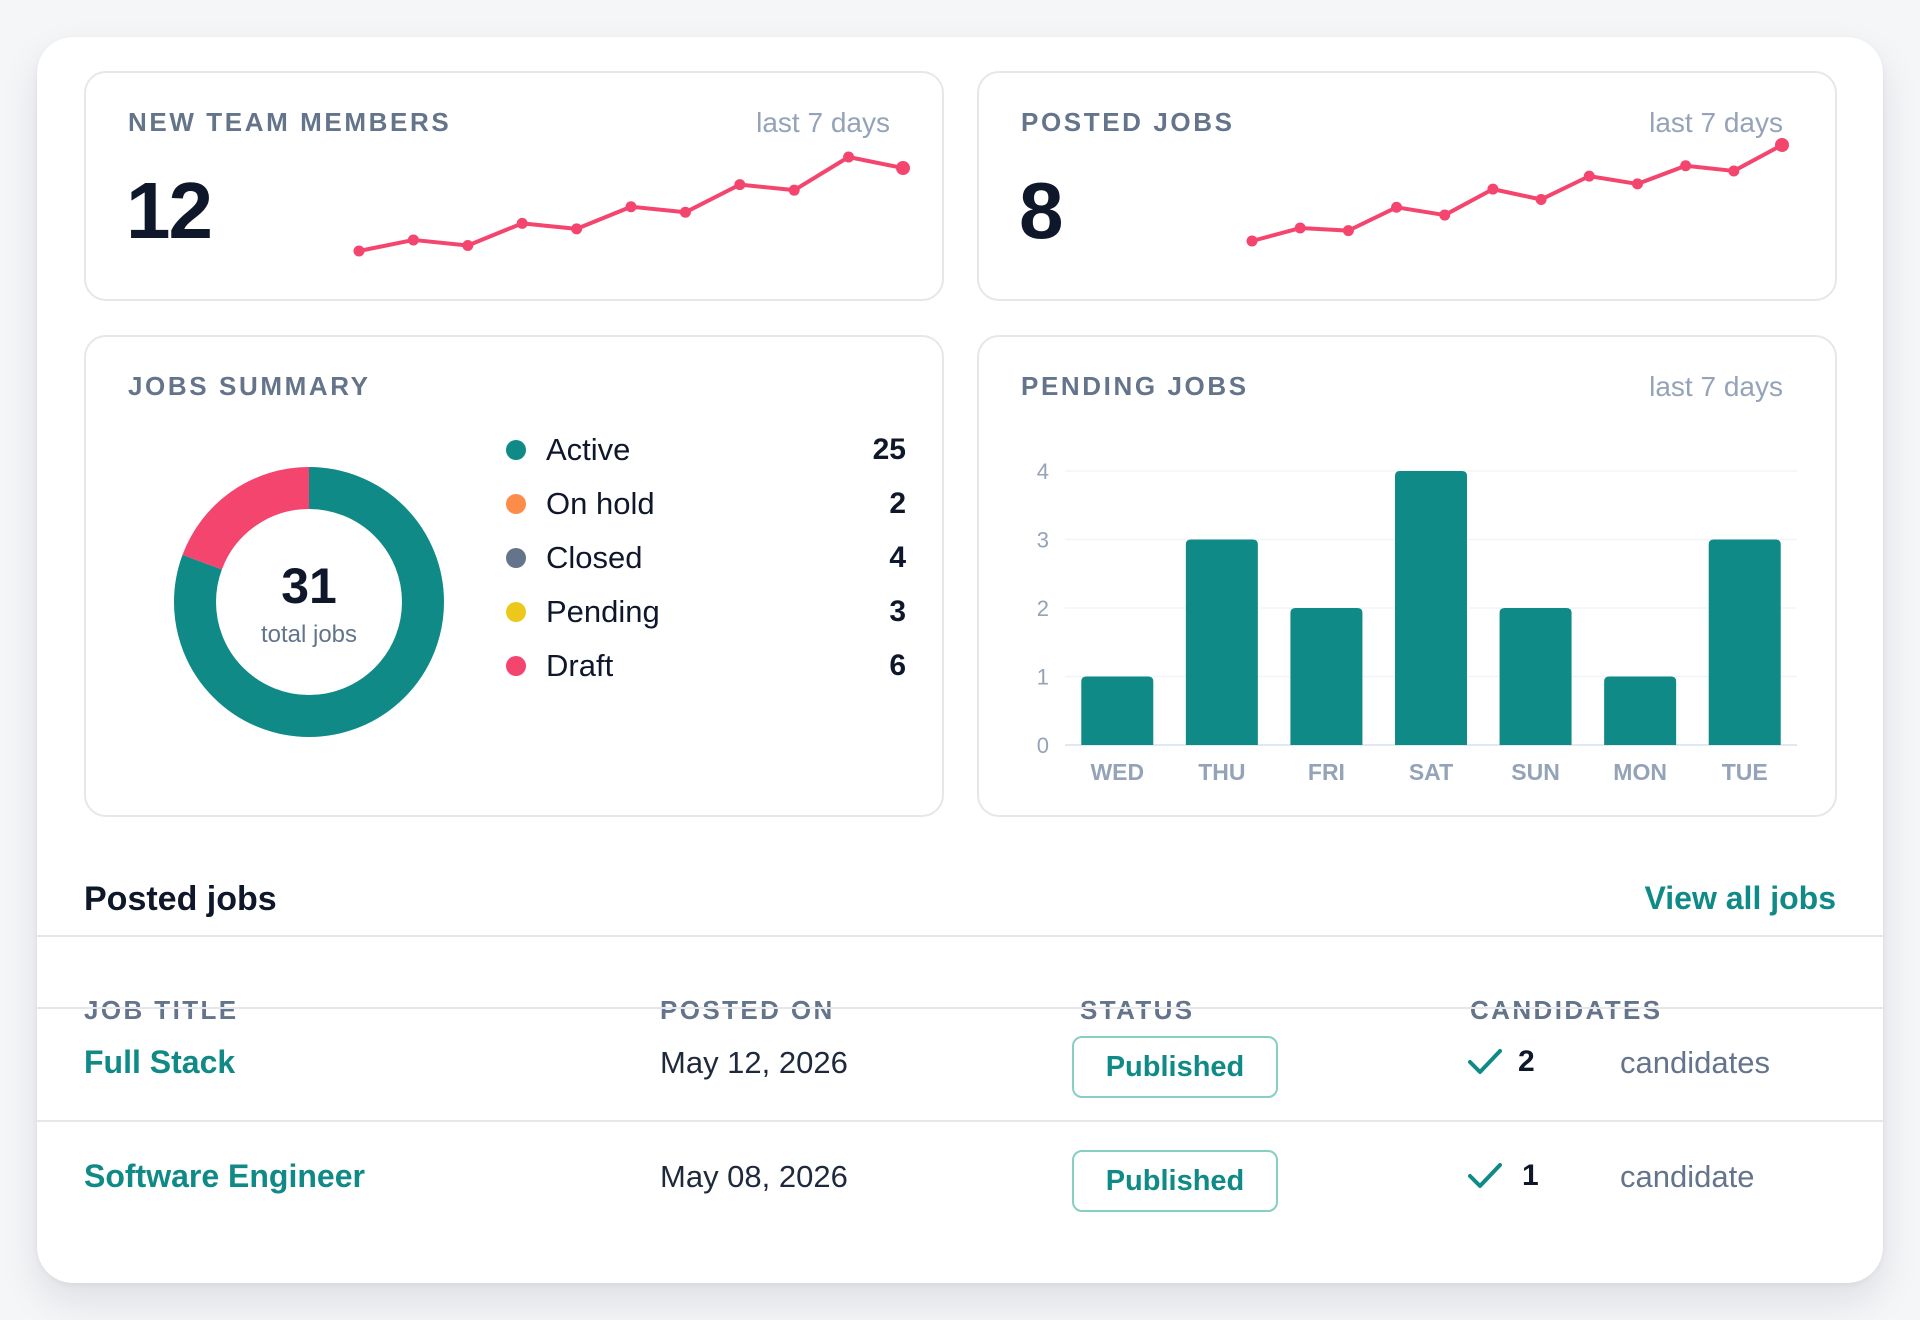 Image resolution: width=1920 pixels, height=1320 pixels. Describe the element at coordinates (160, 1062) in the screenshot. I see `job-title-link: Full Stack` at that location.